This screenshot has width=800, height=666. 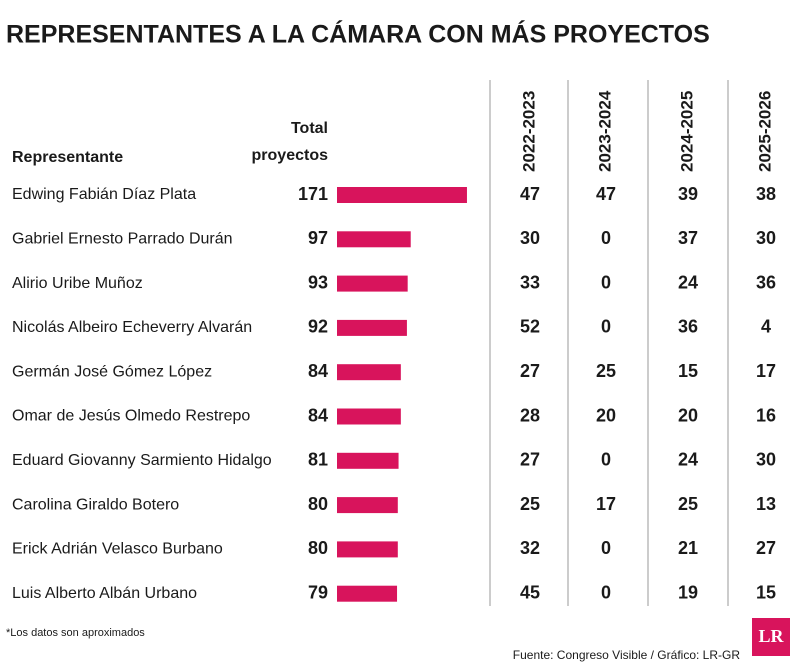 I want to click on representative-name: Erick Adrián Velasco Burbano, so click(x=117, y=549).